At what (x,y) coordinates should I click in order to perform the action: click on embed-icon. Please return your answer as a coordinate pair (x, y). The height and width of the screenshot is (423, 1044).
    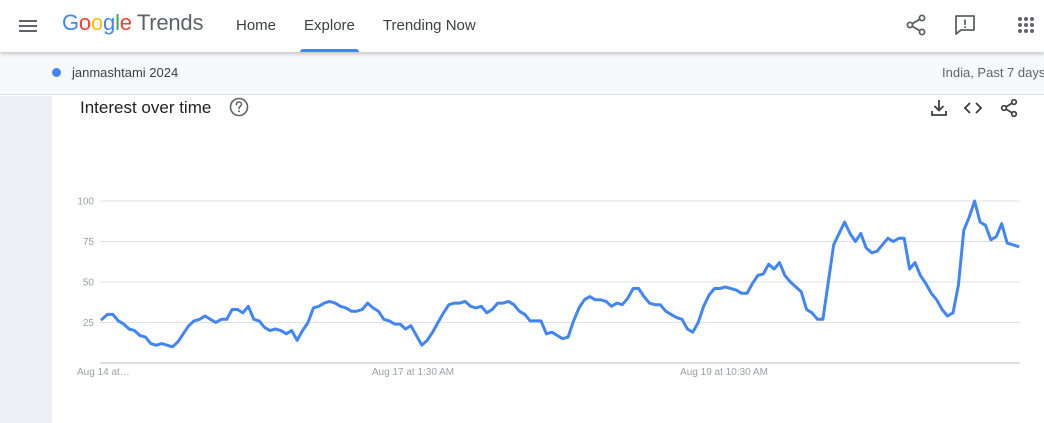
    Looking at the image, I should click on (973, 108).